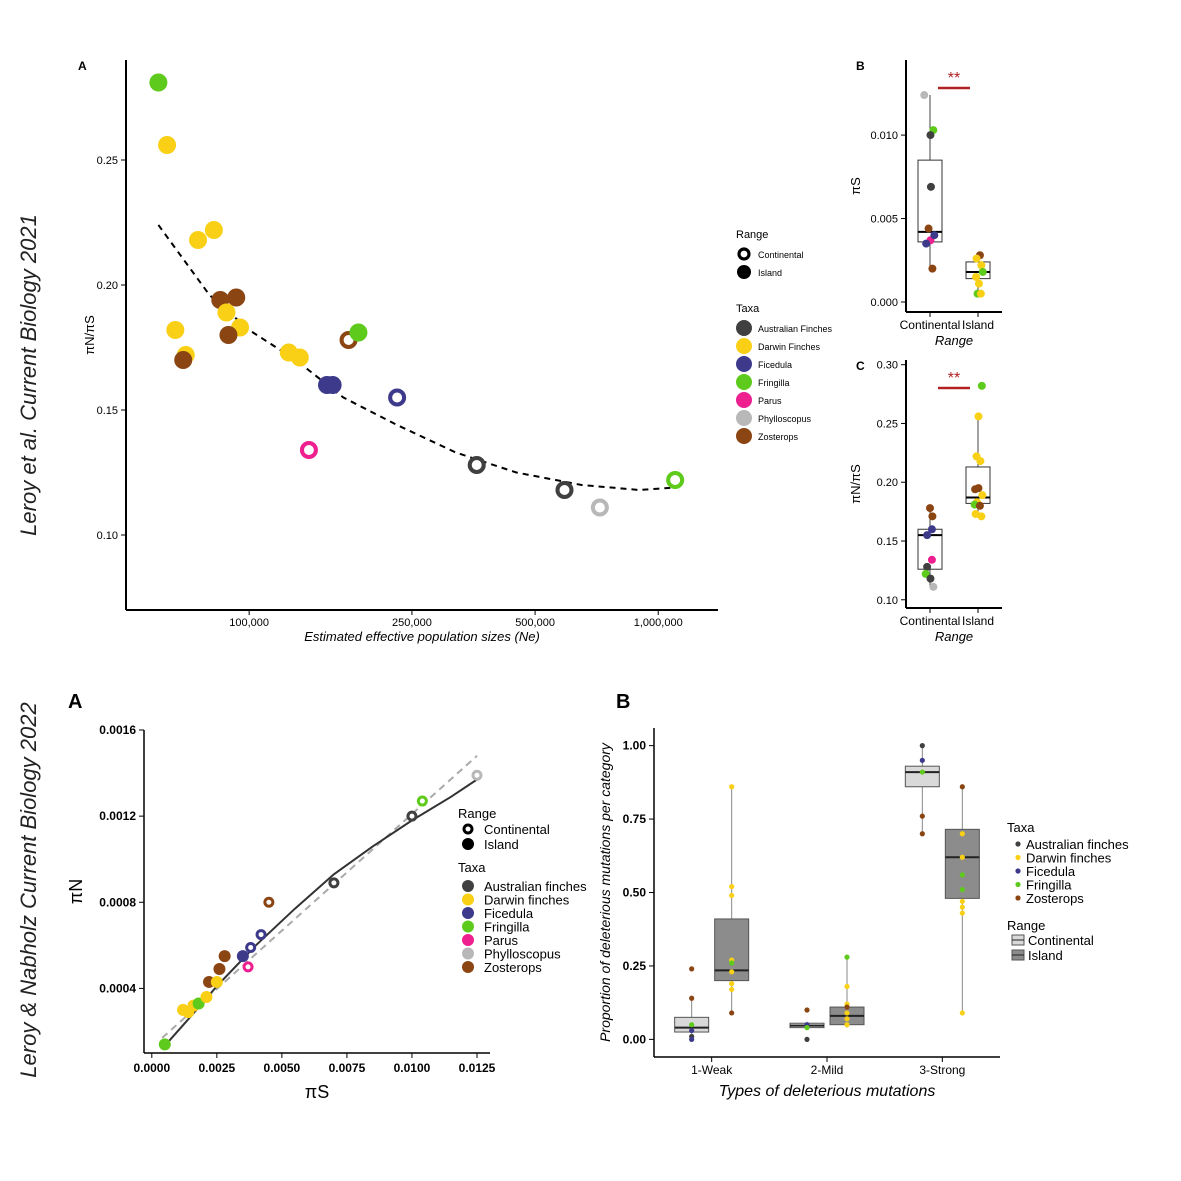  Describe the element at coordinates (827, 1091) in the screenshot. I see `x-axis-label: Types of deleterious mutations` at that location.